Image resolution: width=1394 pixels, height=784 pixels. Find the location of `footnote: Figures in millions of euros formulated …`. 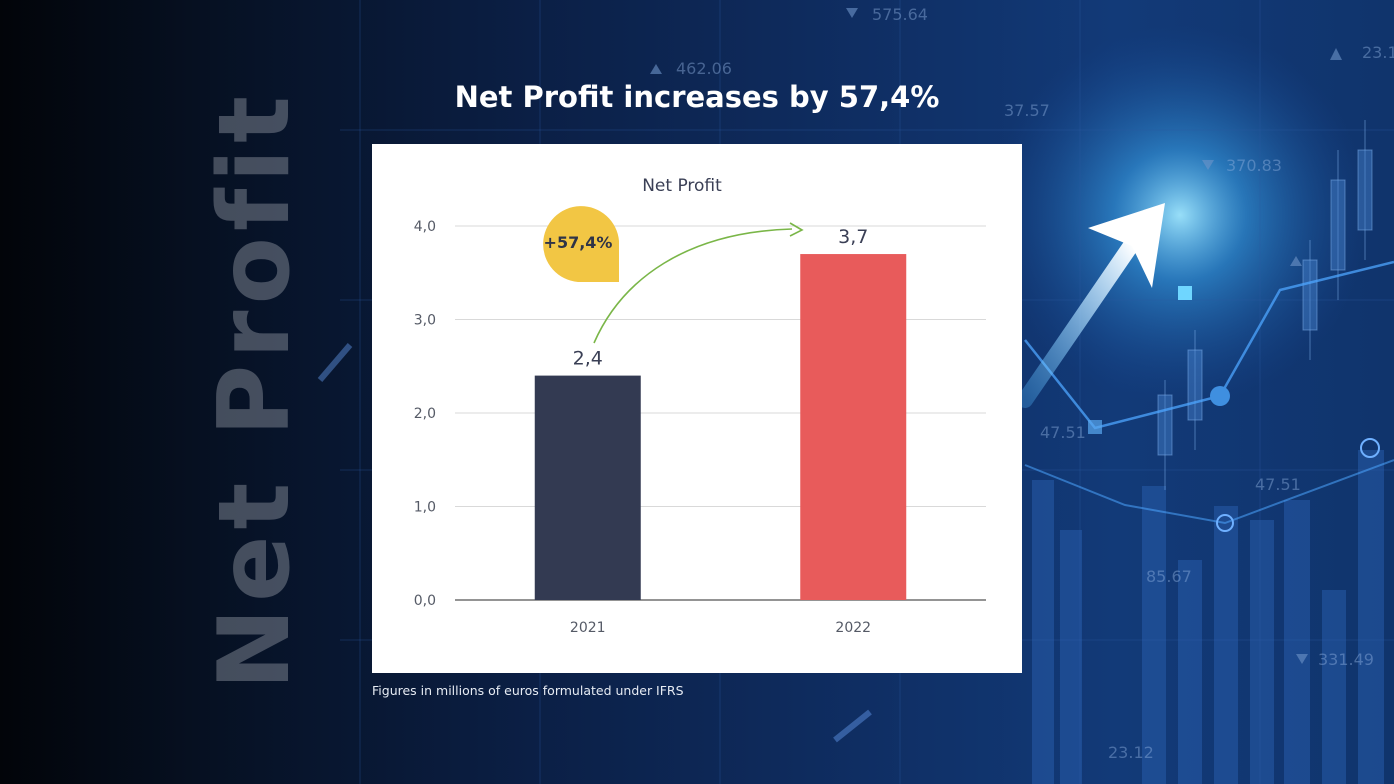

footnote: Figures in millions of euros formulated … is located at coordinates (528, 690).